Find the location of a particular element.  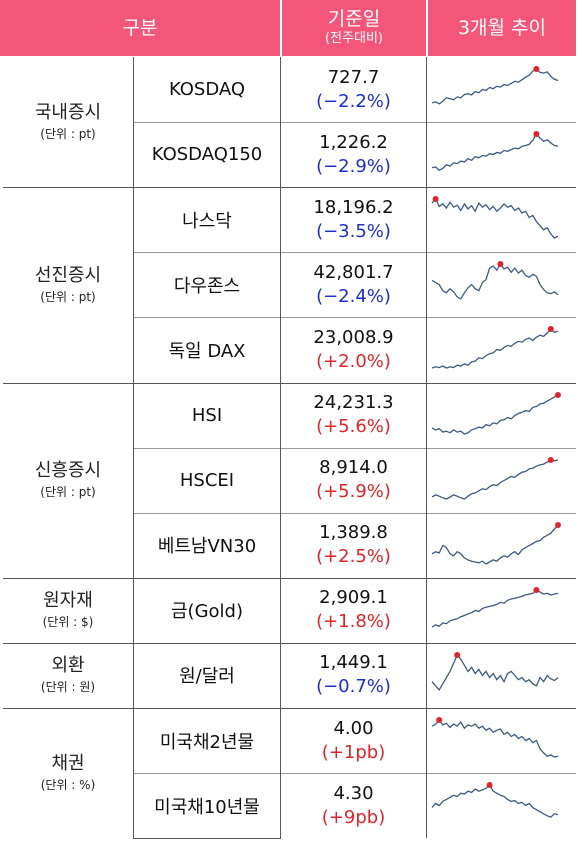

group-unit: (단위 : %) is located at coordinates (68, 785).